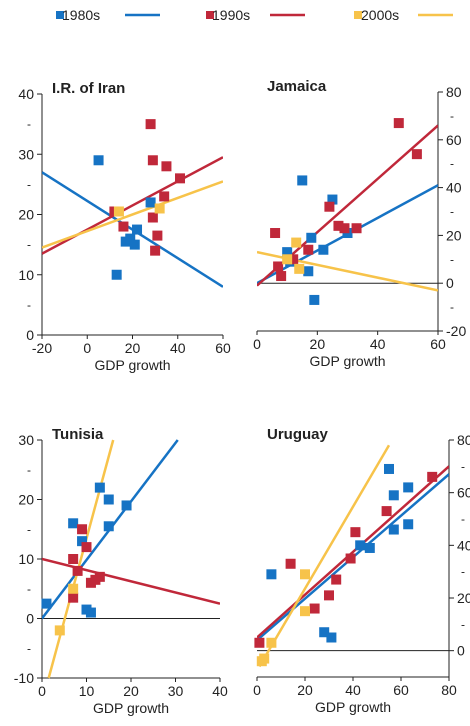 Image resolution: width=470 pixels, height=726 pixels. Describe the element at coordinates (324, 556) in the screenshot. I see `fit-line-2000s` at that location.